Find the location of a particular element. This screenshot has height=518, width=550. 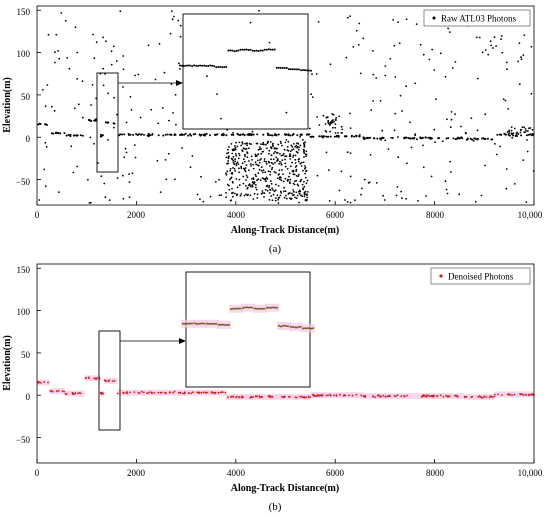

panel-b-inset-band is located at coordinates (212, 323).